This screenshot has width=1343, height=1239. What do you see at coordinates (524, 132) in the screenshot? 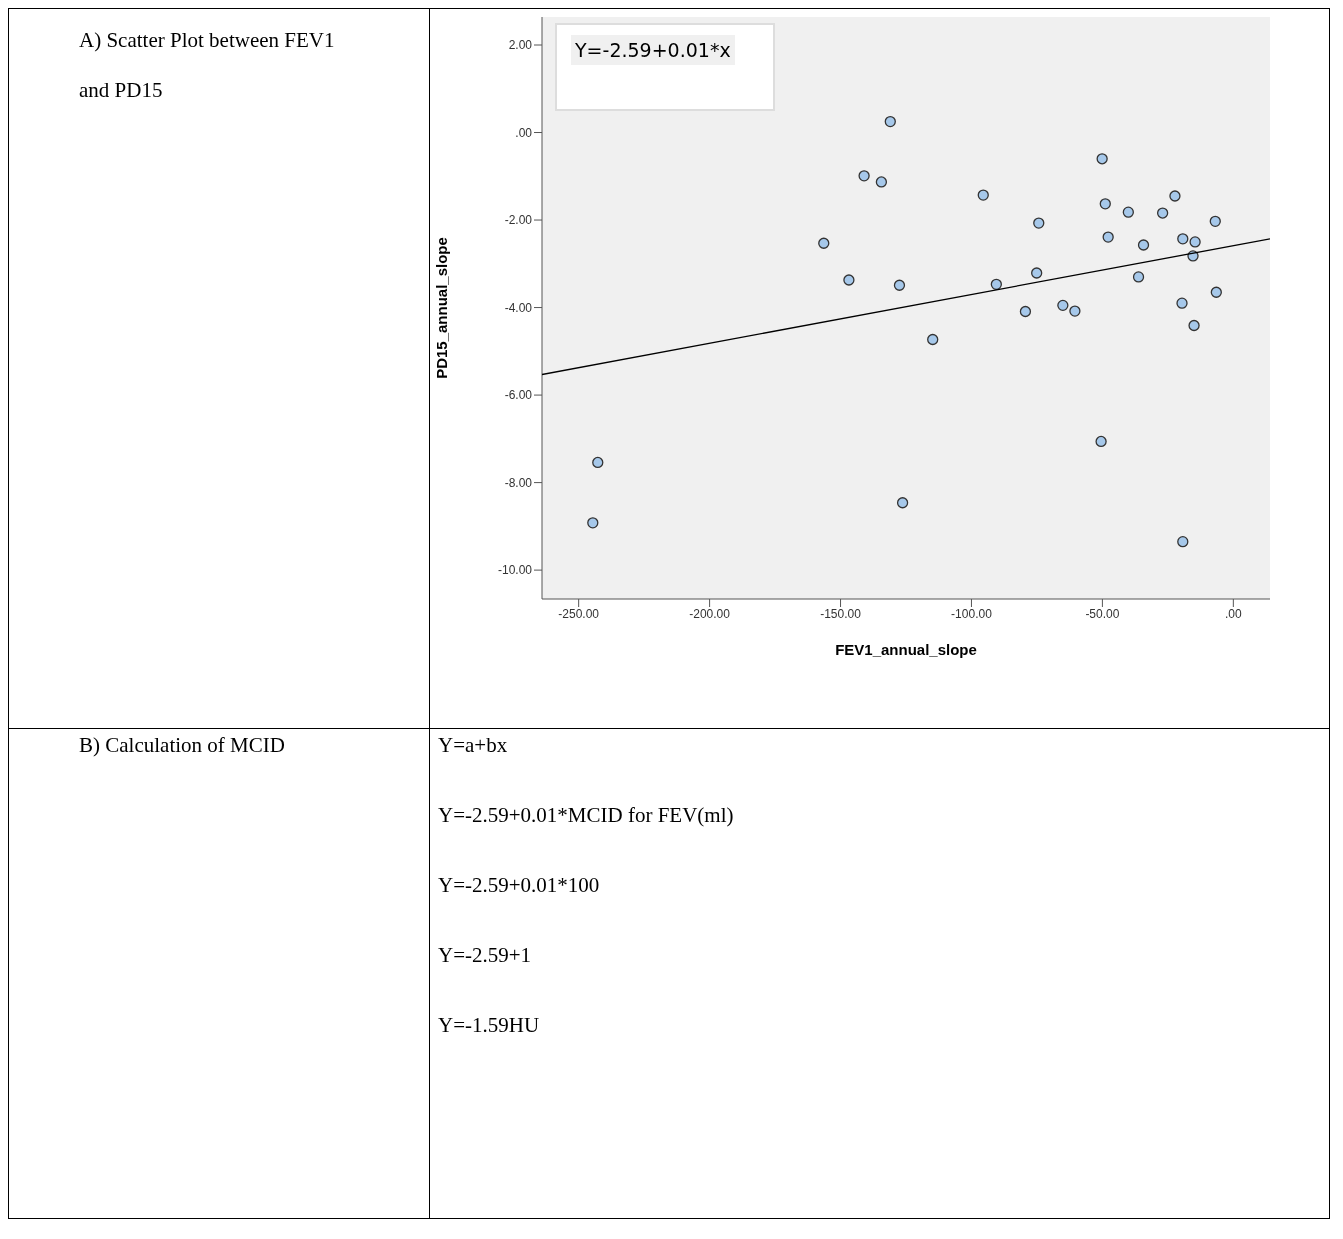
I see `y-tick-label: .00` at bounding box center [524, 132].